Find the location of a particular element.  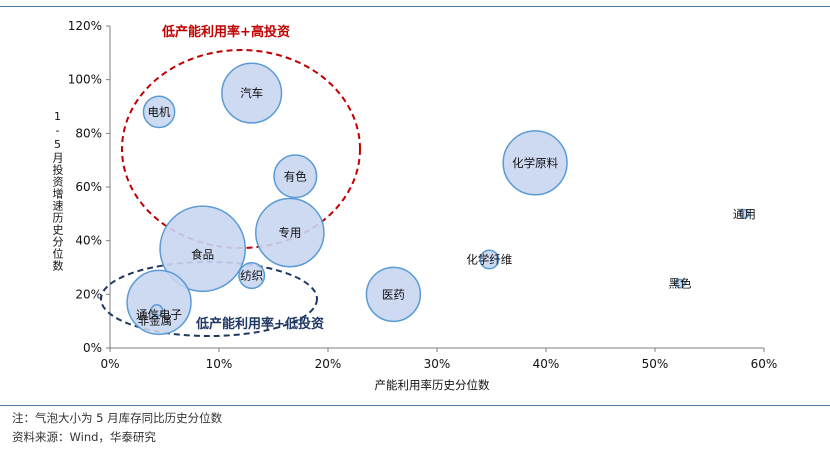

bubble-医药 is located at coordinates (393, 294).